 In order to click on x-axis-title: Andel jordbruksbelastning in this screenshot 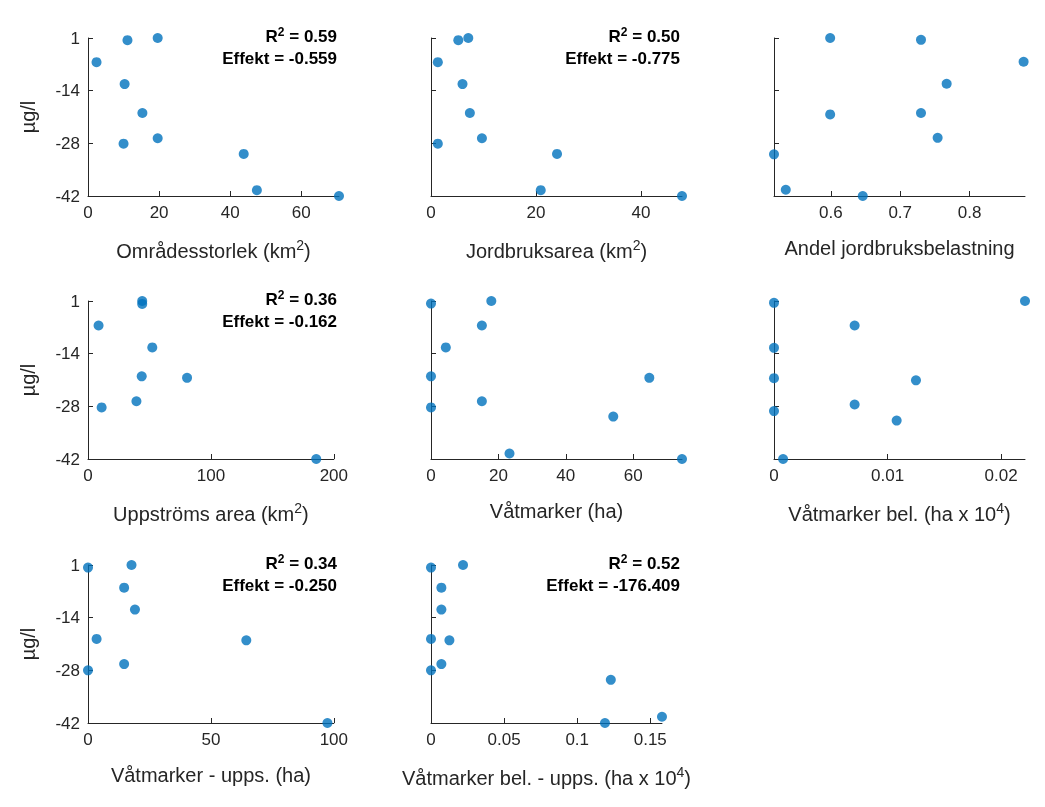, I will do `click(899, 248)`.